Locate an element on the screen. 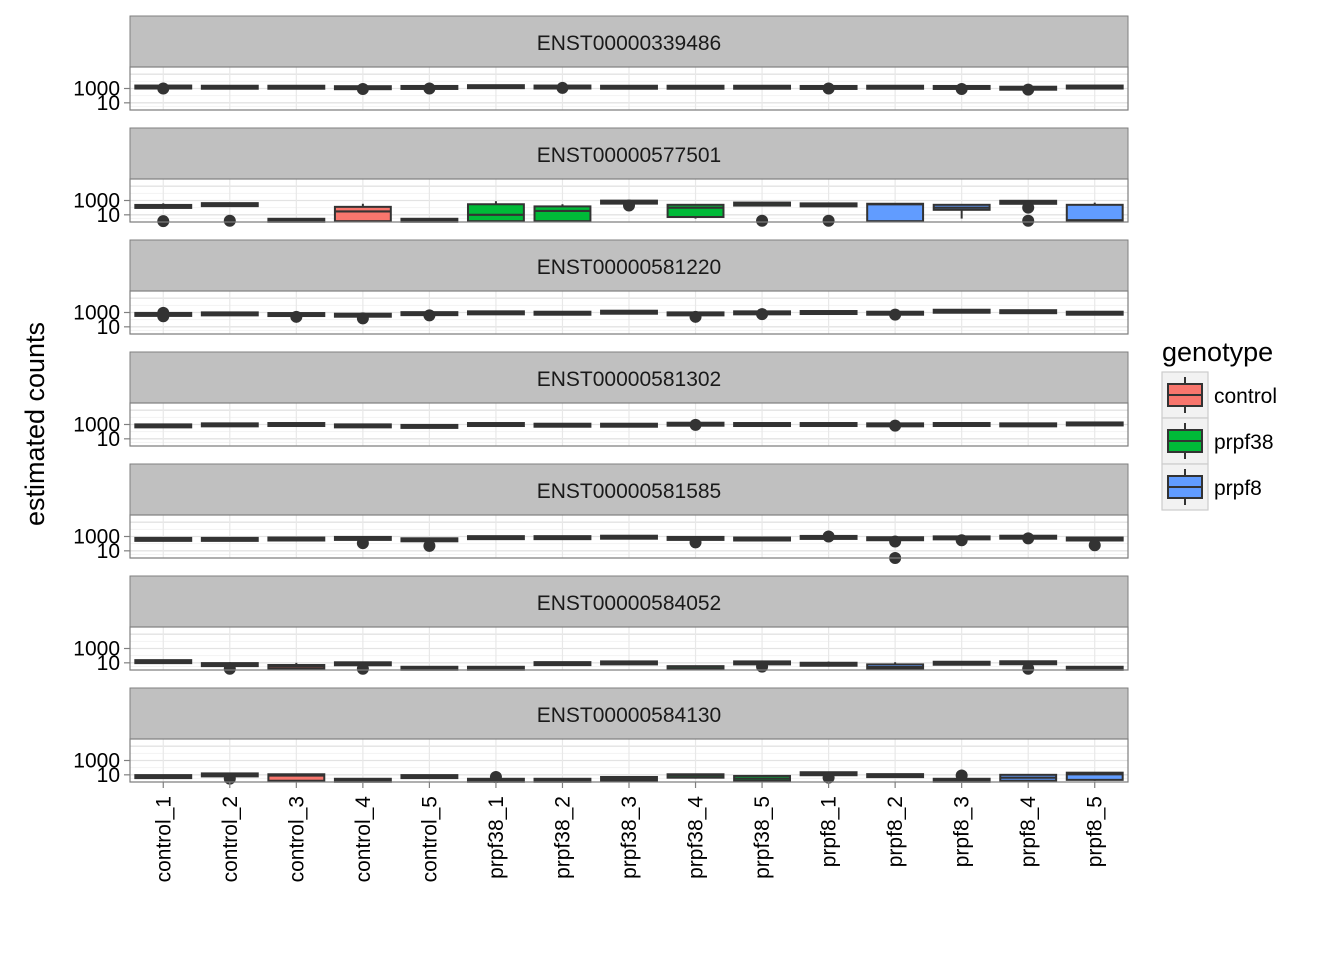  legend-label: prpf38 is located at coordinates (1244, 442).